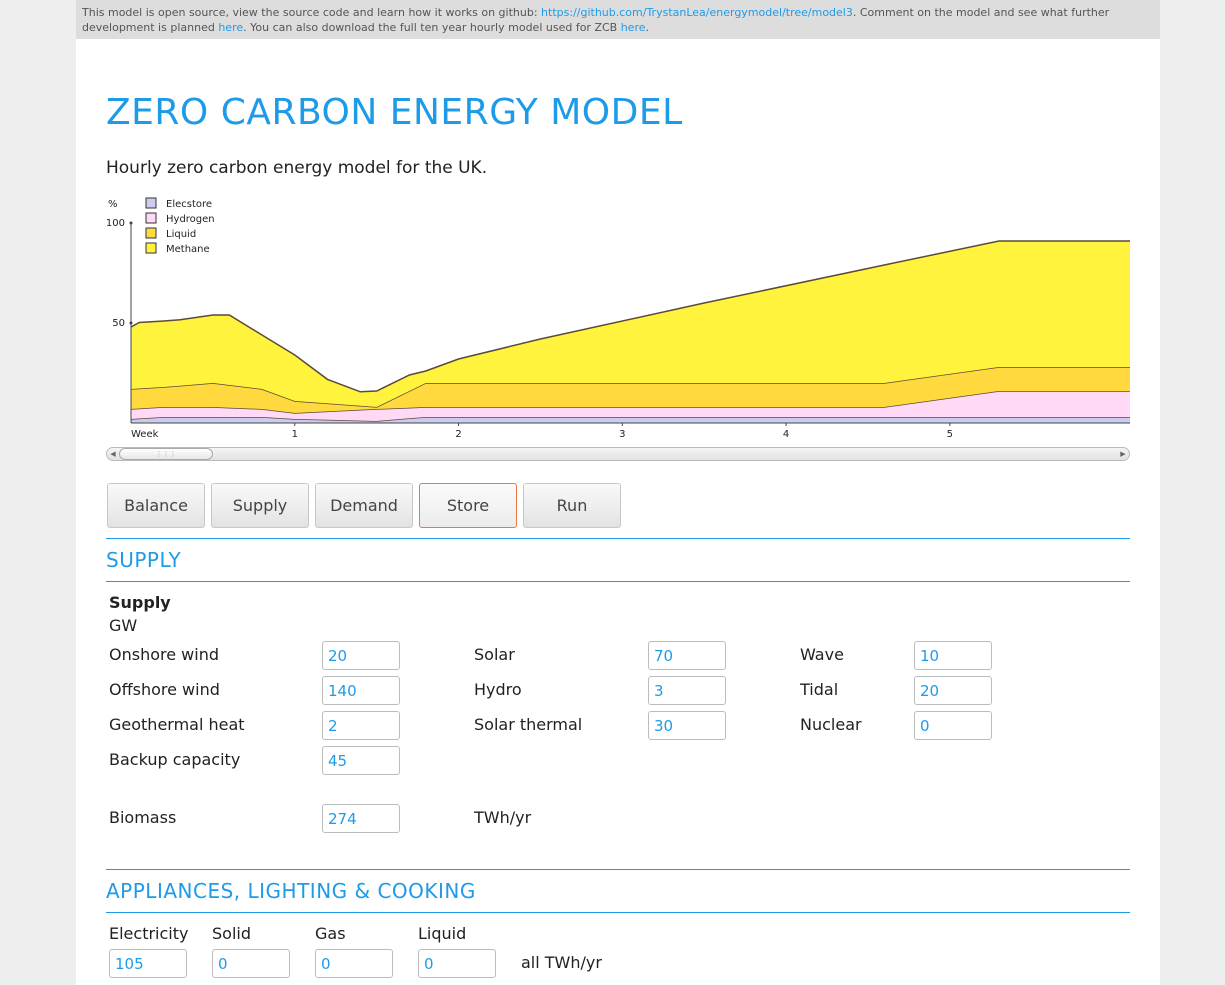 Image resolution: width=1225 pixels, height=985 pixels. What do you see at coordinates (140, 602) in the screenshot?
I see `supply-heading: Supply` at bounding box center [140, 602].